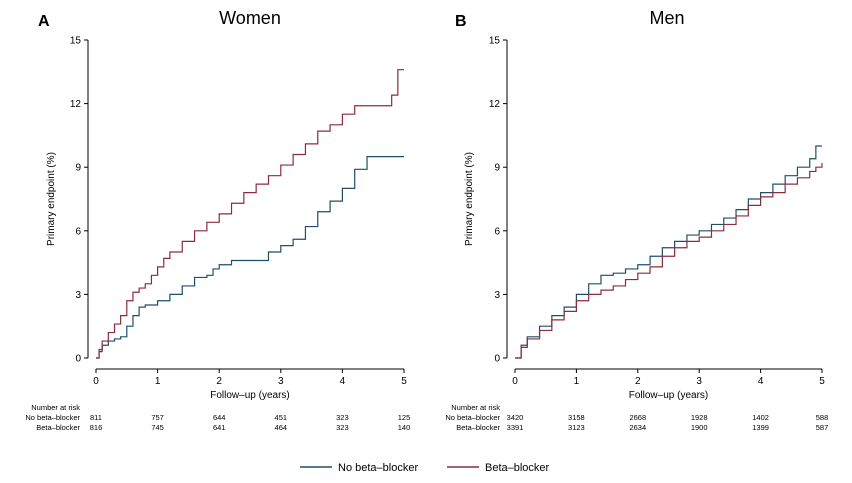 The width and height of the screenshot is (852, 483). What do you see at coordinates (472, 417) in the screenshot?
I see `panel-b-risk-row-label: No beta–blocker` at bounding box center [472, 417].